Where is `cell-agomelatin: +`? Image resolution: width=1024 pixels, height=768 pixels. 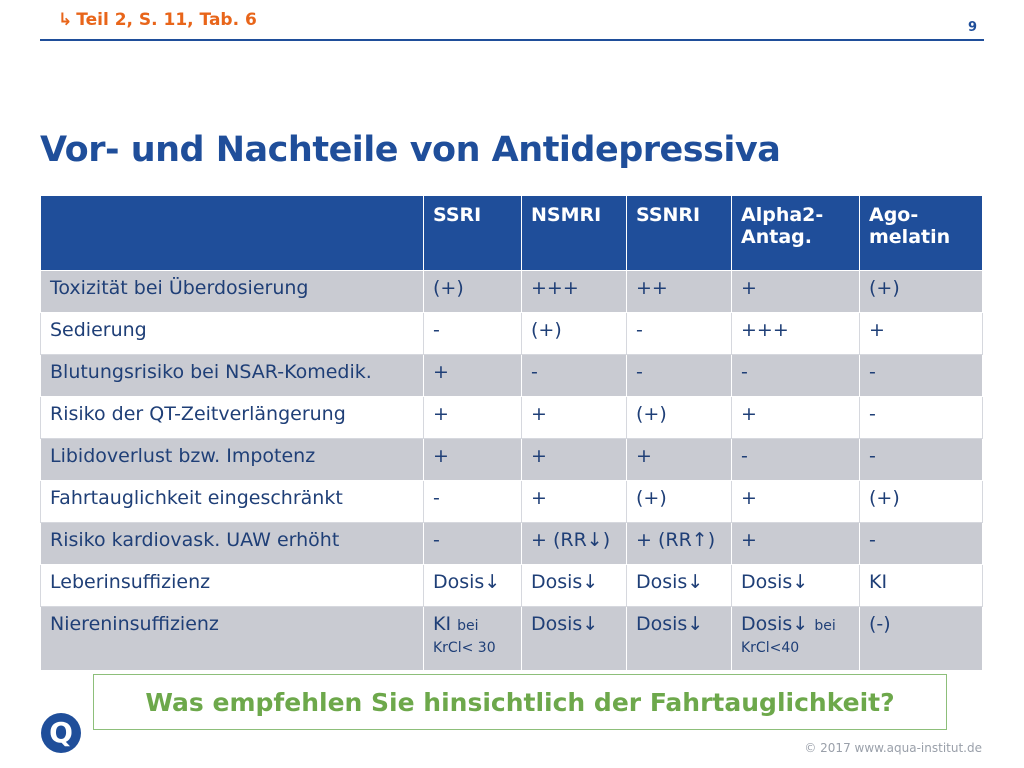 cell-agomelatin: + is located at coordinates (921, 333).